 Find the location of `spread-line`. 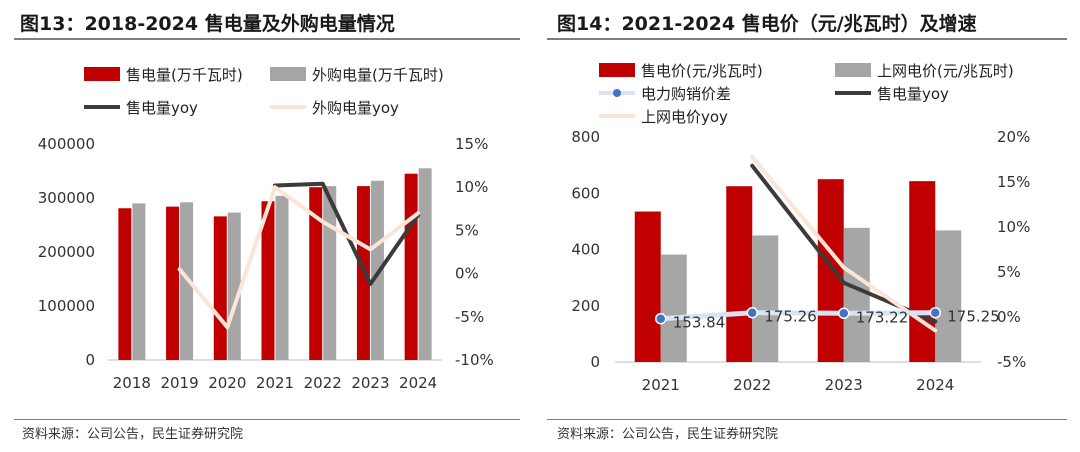

spread-line is located at coordinates (798, 316).